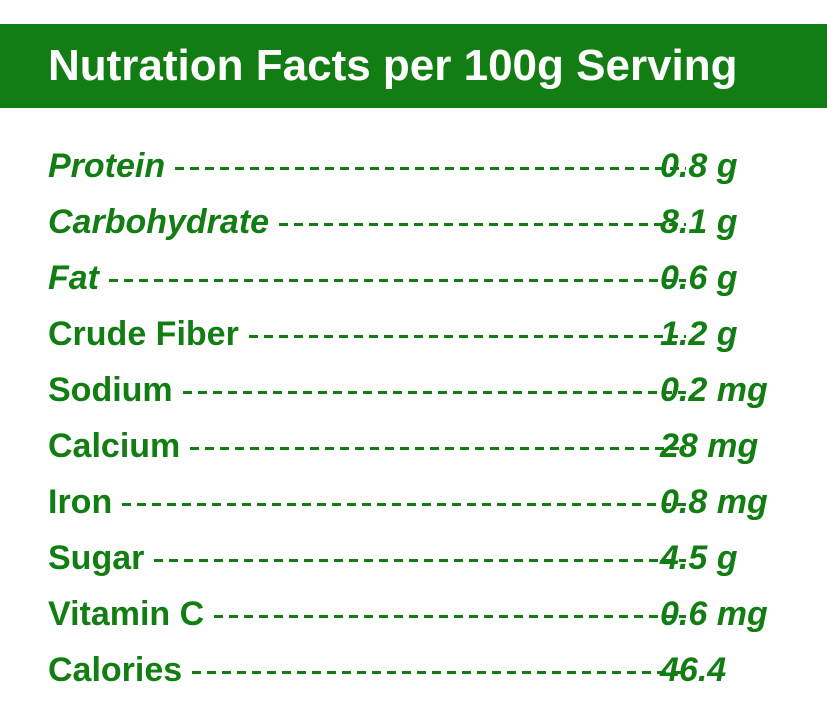  Describe the element at coordinates (428, 390) in the screenshot. I see `nutrient-row-sodium: Sodium 0.2 mg` at that location.